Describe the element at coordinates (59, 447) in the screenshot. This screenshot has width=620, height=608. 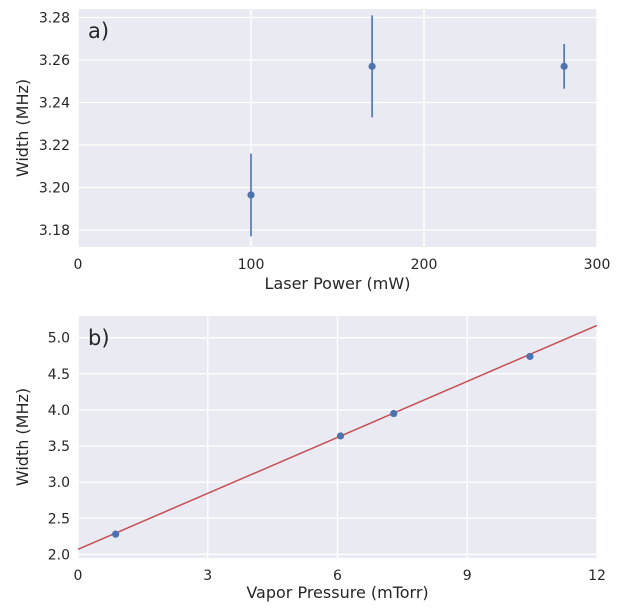
I see `y-tick-label: 3.5` at that location.